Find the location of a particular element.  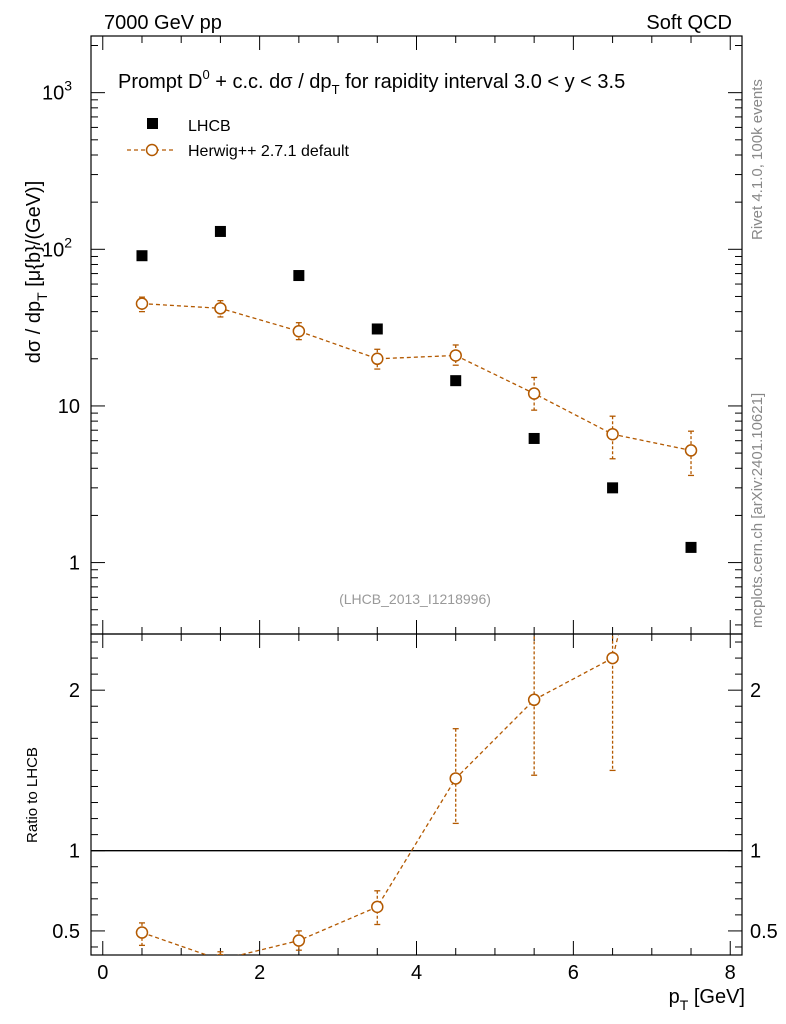

herwig-line is located at coordinates (416, 377).